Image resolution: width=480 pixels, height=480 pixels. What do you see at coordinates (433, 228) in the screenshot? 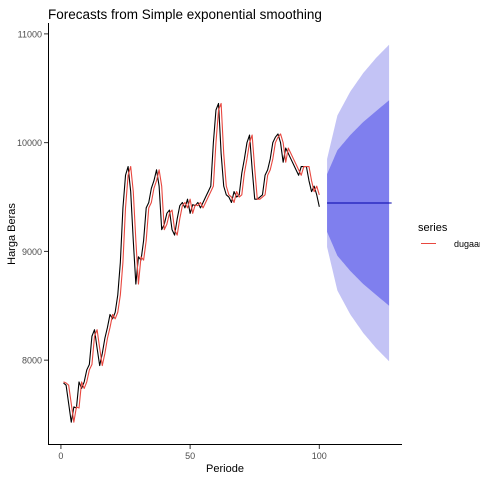
I see `legend-title: series` at bounding box center [433, 228].